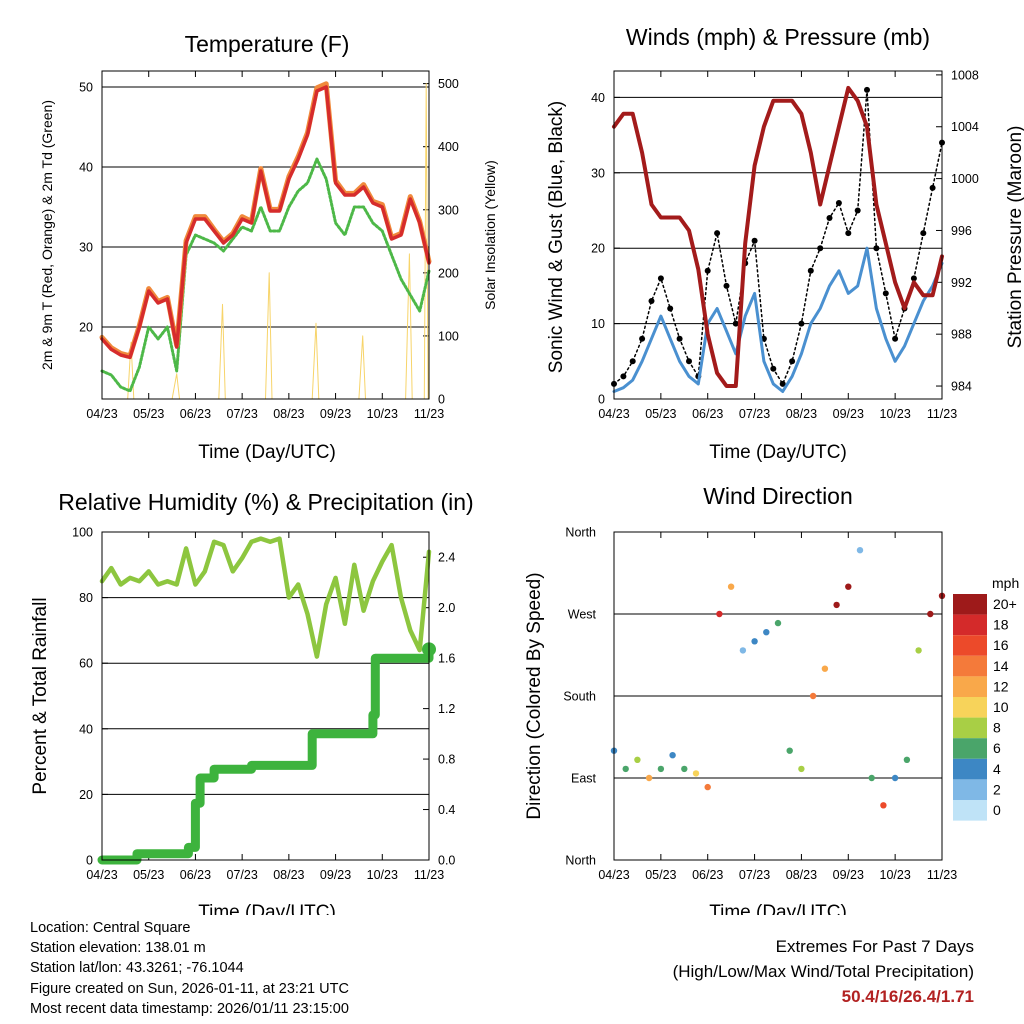  I want to click on station-latlon: Station lat/lon: 43.3261; -76.1044, so click(137, 968).